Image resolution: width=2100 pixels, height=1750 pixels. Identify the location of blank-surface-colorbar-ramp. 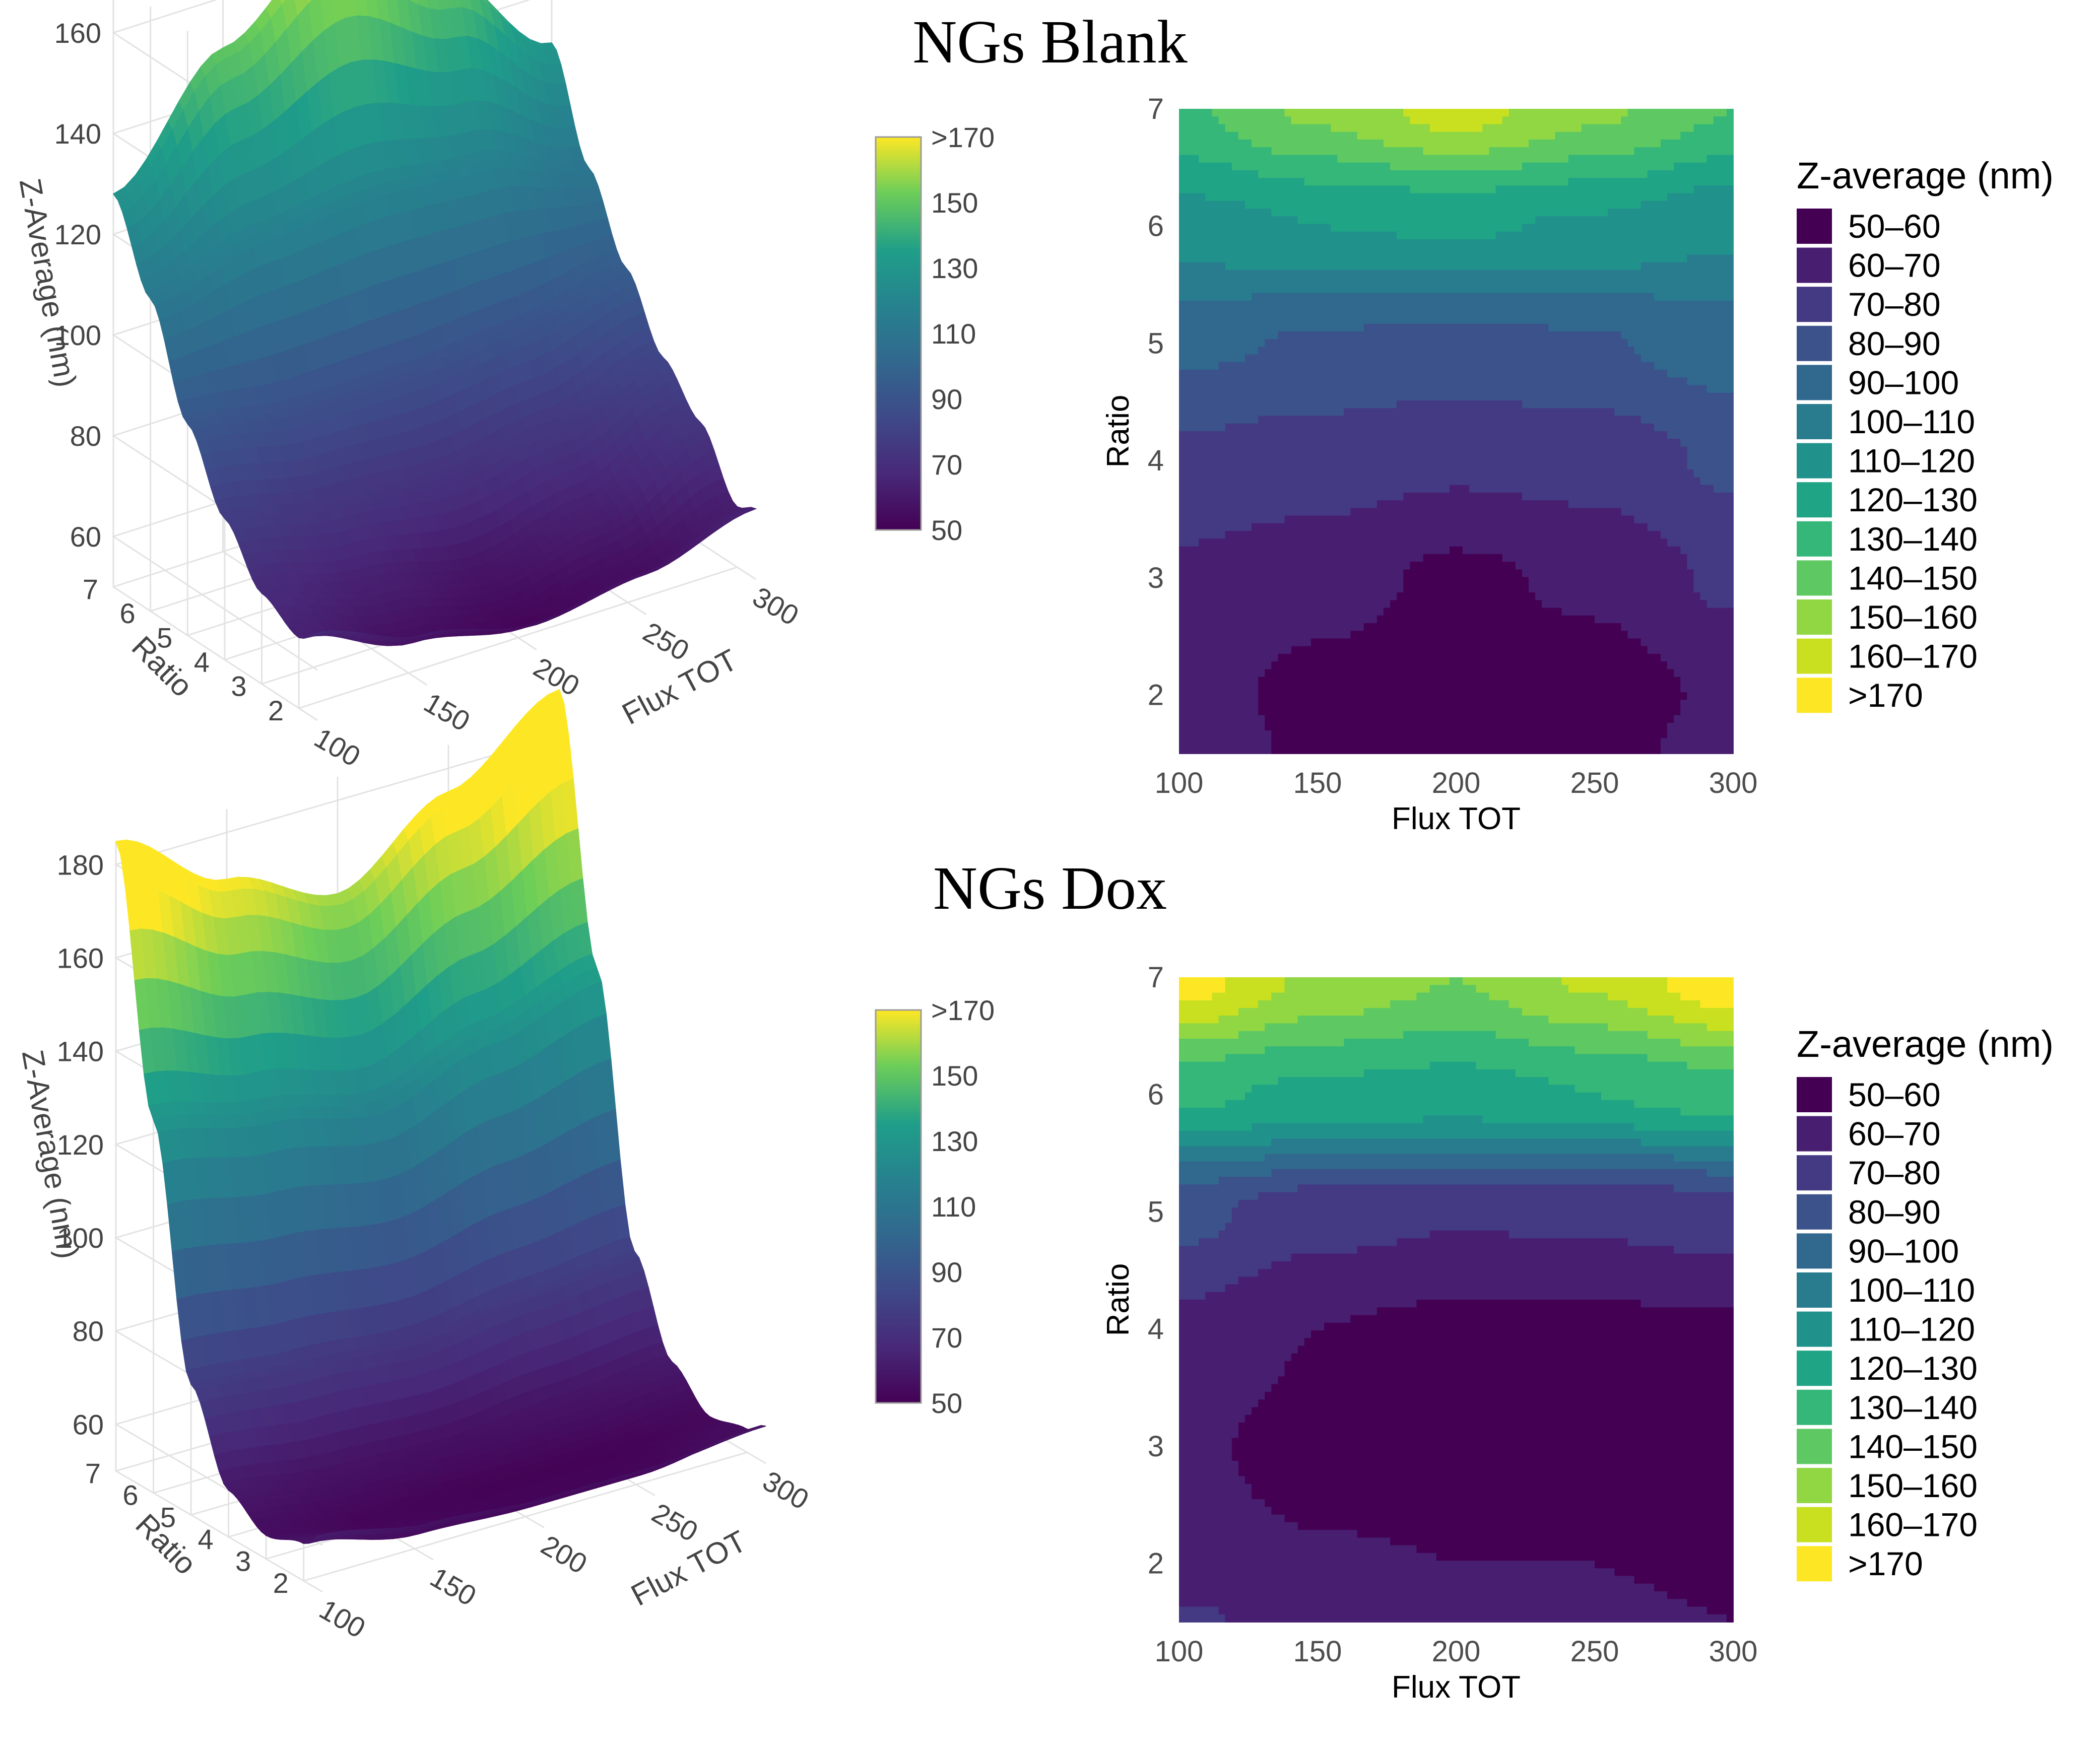
(898, 333).